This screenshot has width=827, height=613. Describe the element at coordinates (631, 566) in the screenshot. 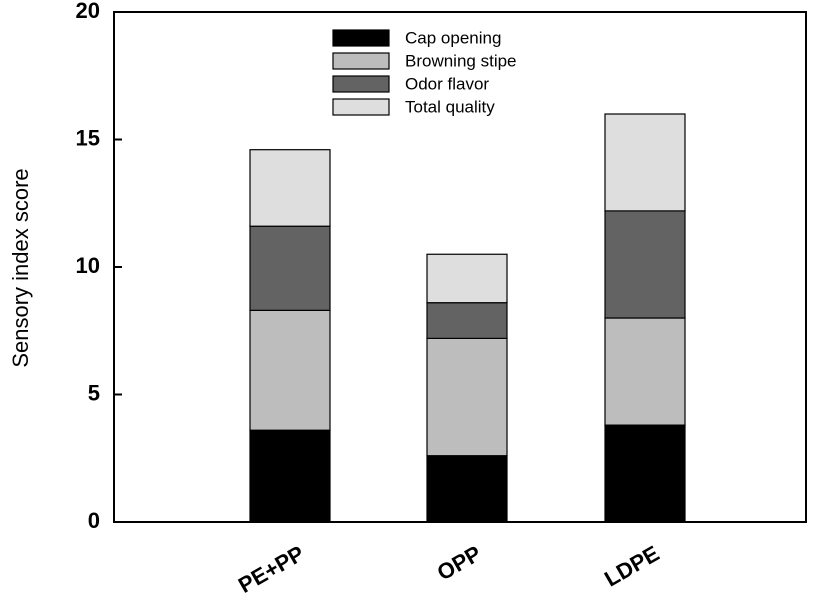

I see `x-tick-label: LDPE` at that location.